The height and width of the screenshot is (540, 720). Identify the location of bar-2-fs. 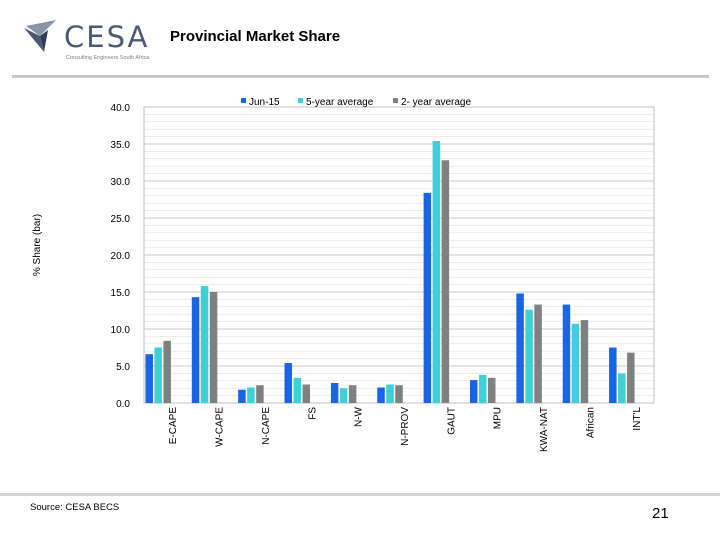
(297, 390).